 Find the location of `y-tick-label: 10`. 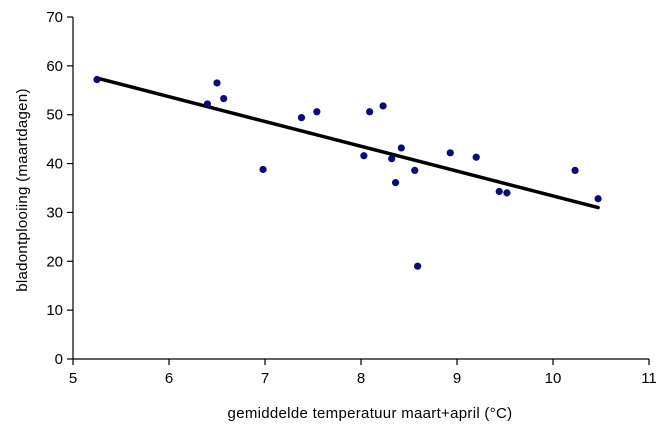

y-tick-label: 10 is located at coordinates (54, 310).